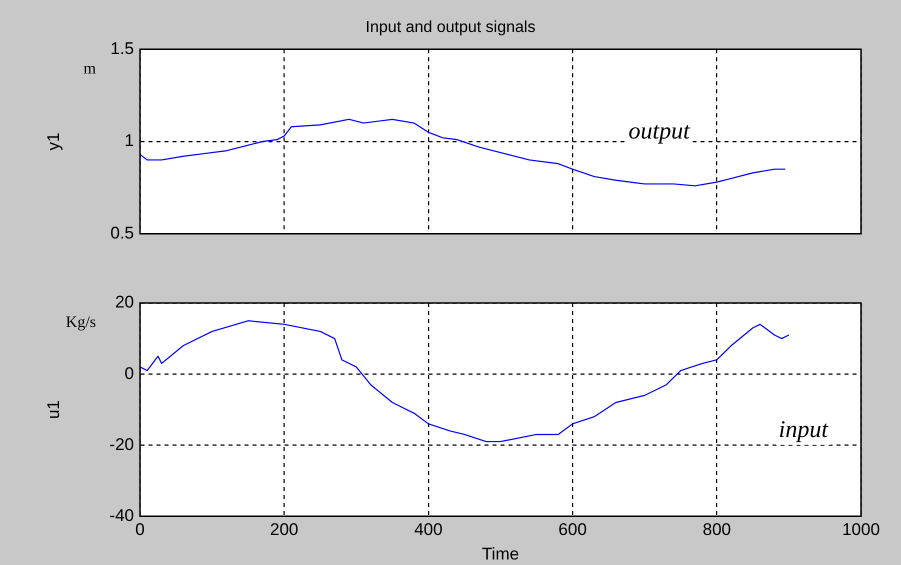 This screenshot has width=901, height=565. What do you see at coordinates (861, 530) in the screenshot?
I see `x-tick-label: 1000` at bounding box center [861, 530].